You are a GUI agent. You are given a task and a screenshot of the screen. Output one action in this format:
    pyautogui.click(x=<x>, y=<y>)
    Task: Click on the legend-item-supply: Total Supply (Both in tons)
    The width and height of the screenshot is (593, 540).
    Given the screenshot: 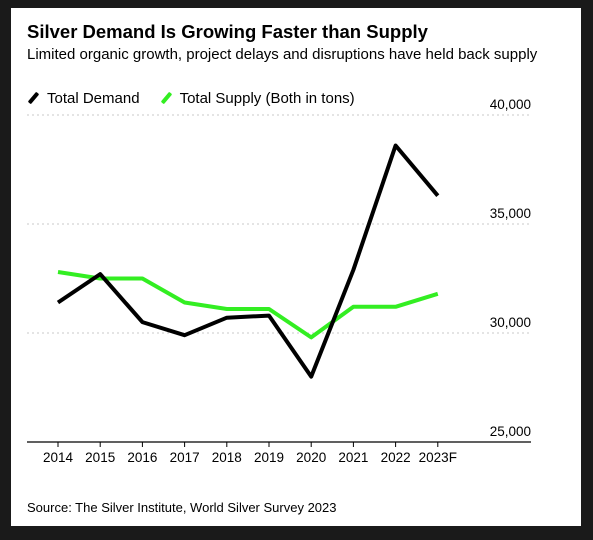 What is the action you would take?
    pyautogui.click(x=257, y=98)
    